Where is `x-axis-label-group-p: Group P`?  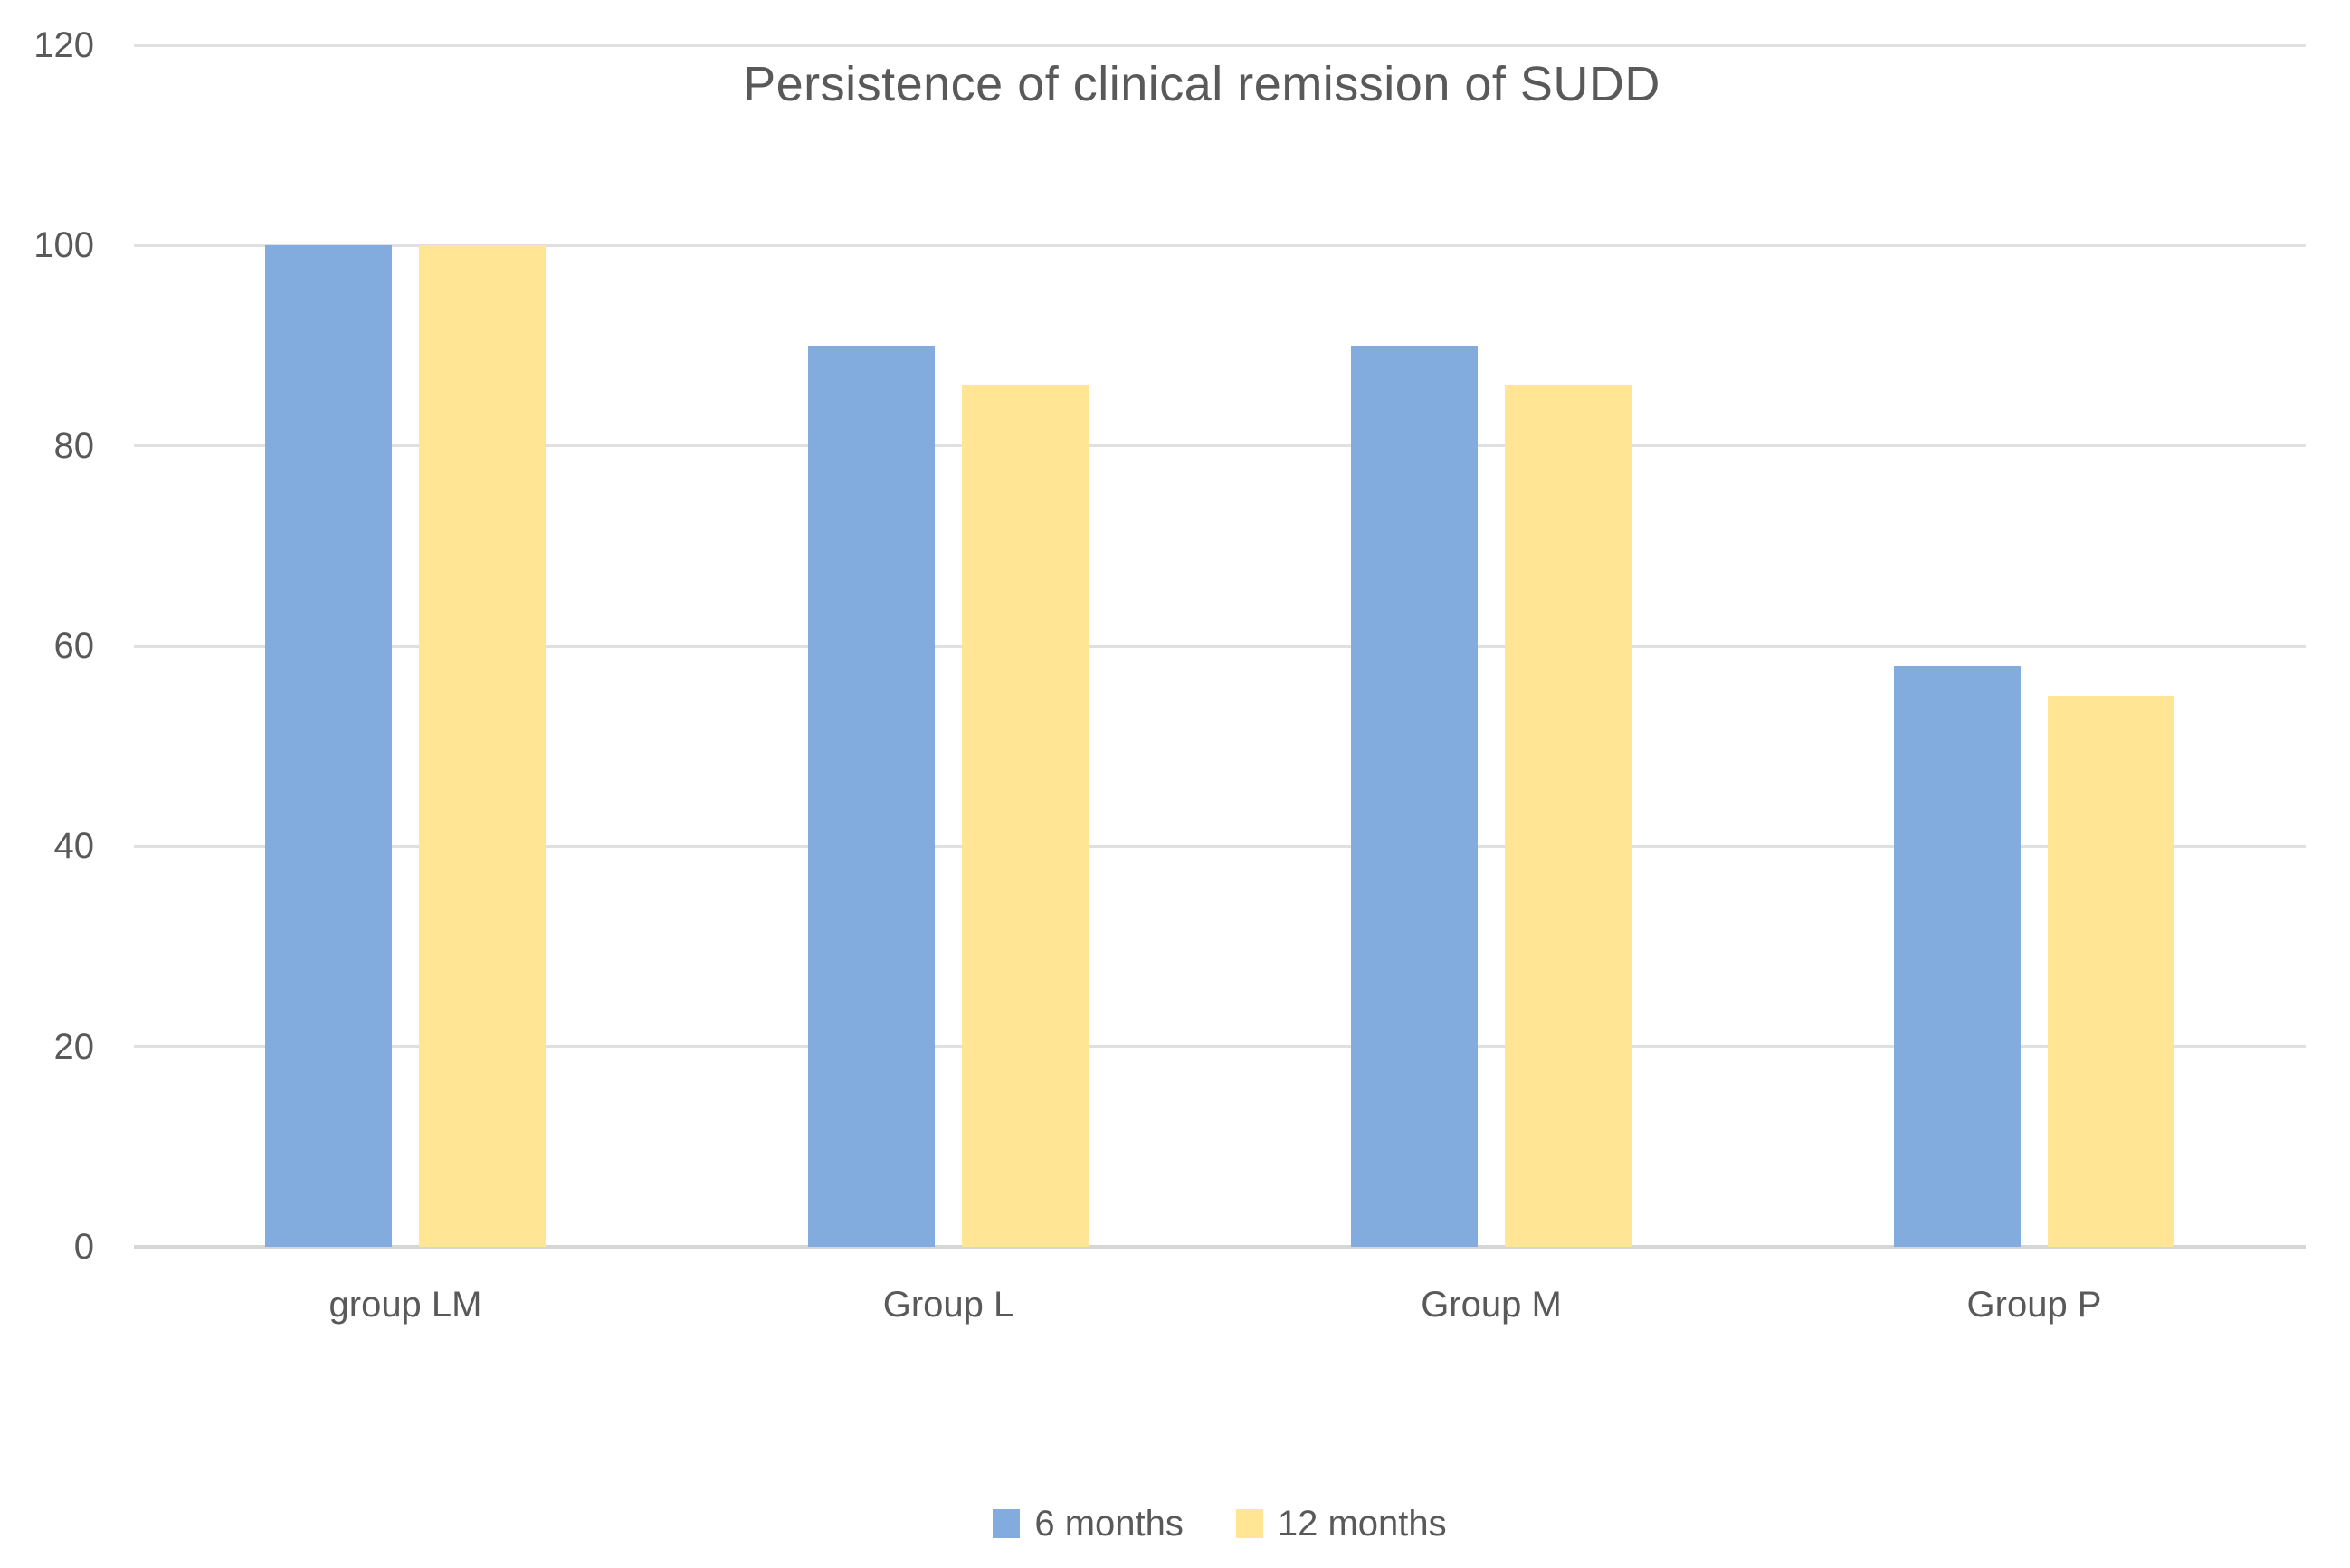
x-axis-label-group-p: Group P is located at coordinates (2034, 1305).